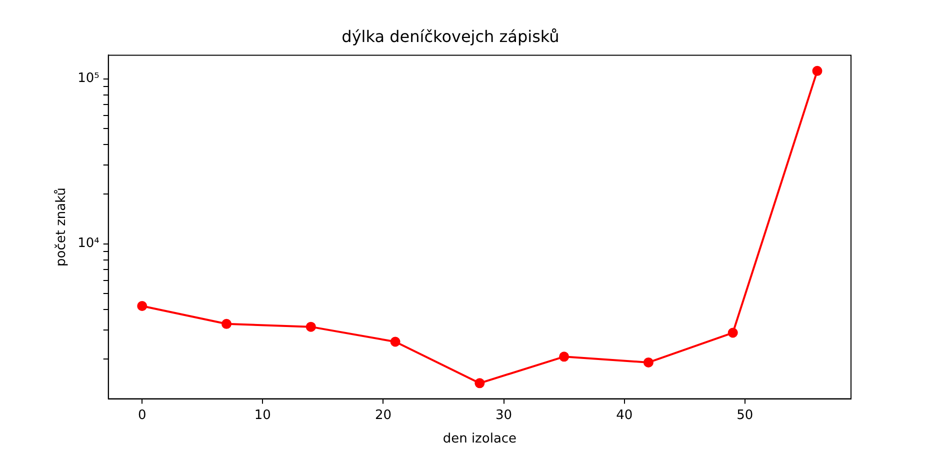 Image resolution: width=946 pixels, height=451 pixels. What do you see at coordinates (142, 415) in the screenshot?
I see `x-tick-label: 0` at bounding box center [142, 415].